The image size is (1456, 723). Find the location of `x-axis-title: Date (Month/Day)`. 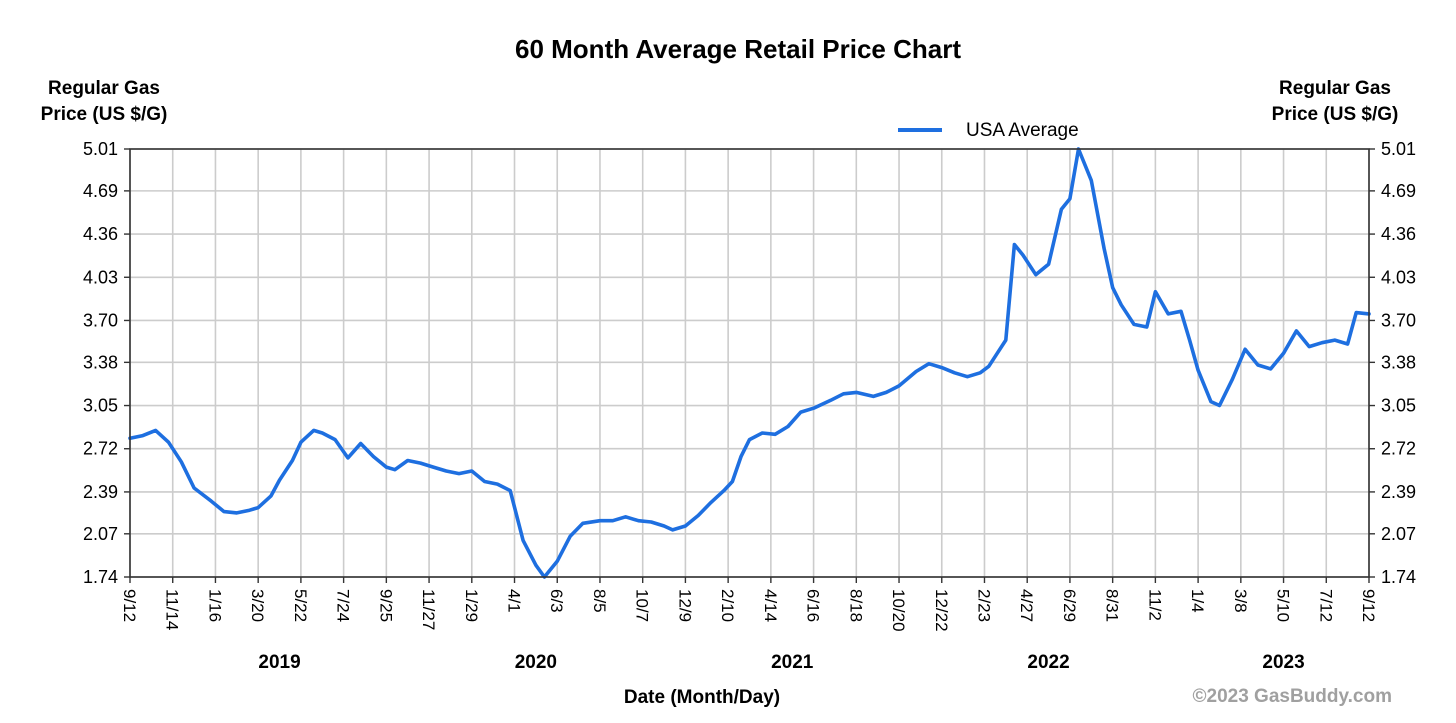

x-axis-title: Date (Month/Day) is located at coordinates (702, 697).